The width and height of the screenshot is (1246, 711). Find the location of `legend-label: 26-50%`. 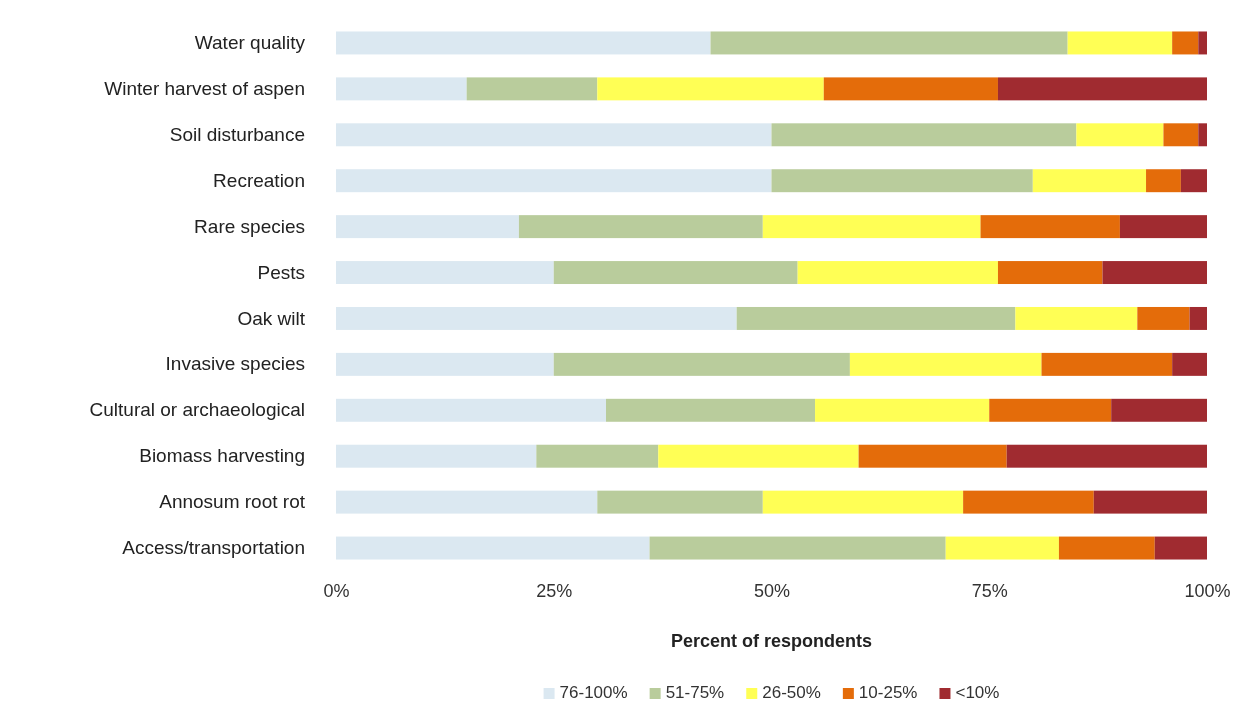

legend-label: 26-50% is located at coordinates (791, 692).